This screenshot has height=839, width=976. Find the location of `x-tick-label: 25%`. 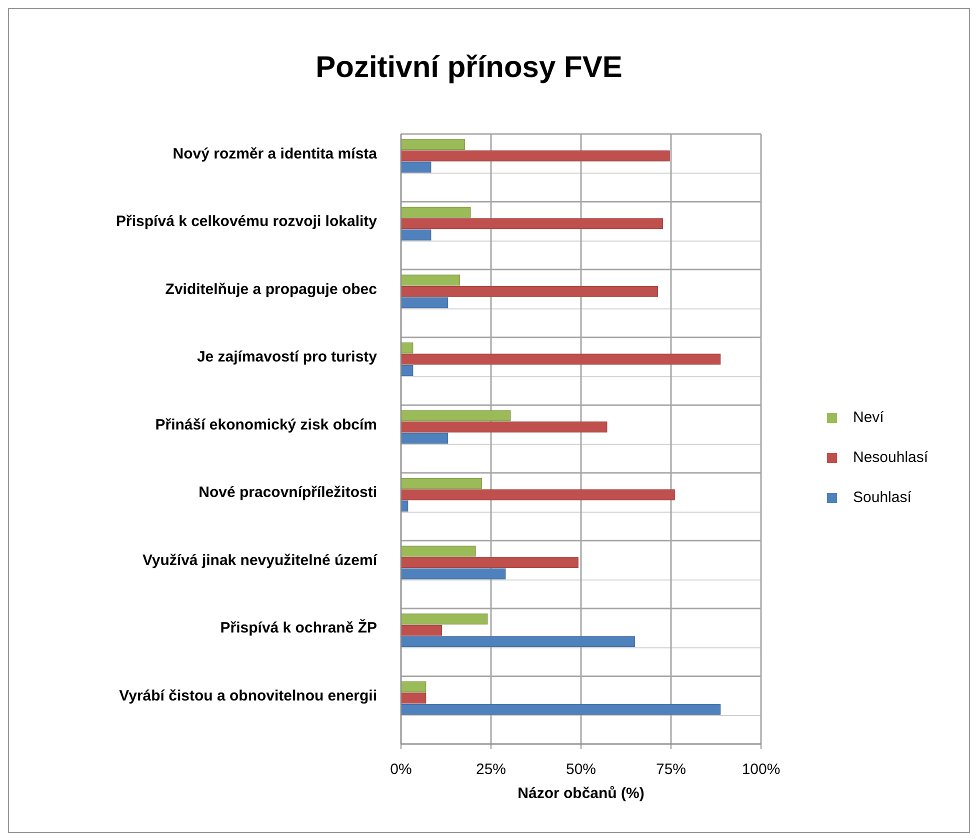

x-tick-label: 25% is located at coordinates (491, 769).